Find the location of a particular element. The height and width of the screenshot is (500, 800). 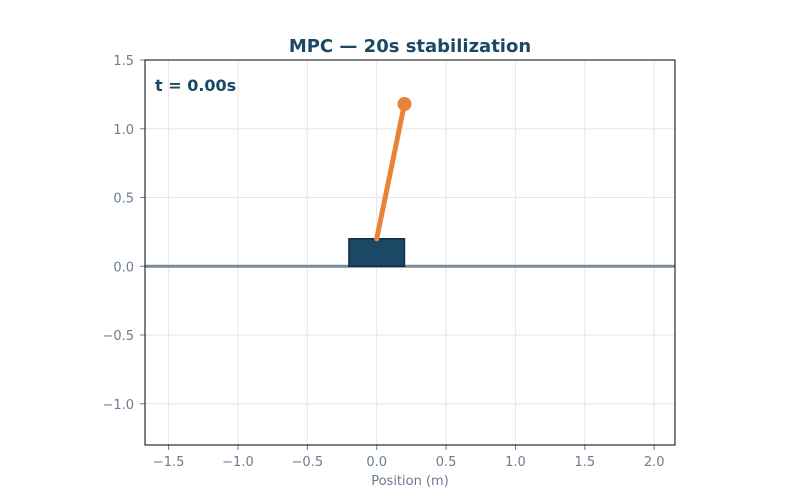

mark-layer is located at coordinates (380, 182).